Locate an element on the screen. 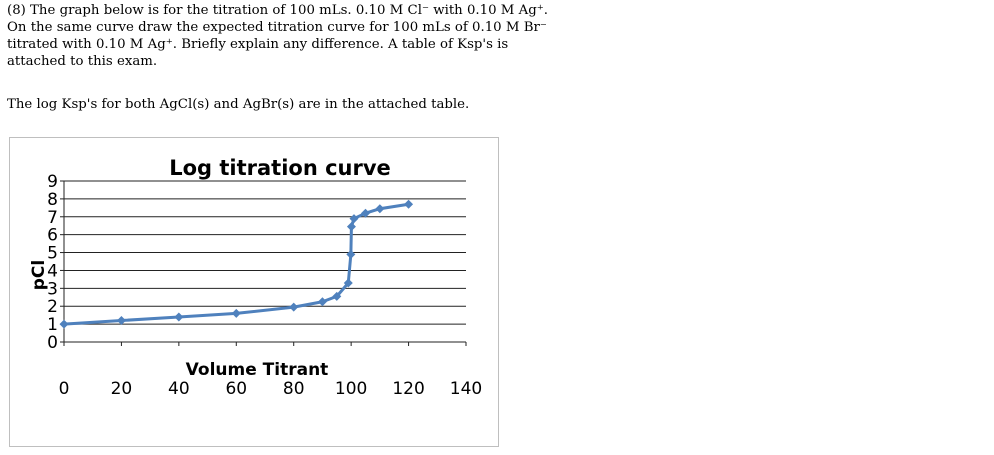  y-tick-label: 8 is located at coordinates (52, 200).